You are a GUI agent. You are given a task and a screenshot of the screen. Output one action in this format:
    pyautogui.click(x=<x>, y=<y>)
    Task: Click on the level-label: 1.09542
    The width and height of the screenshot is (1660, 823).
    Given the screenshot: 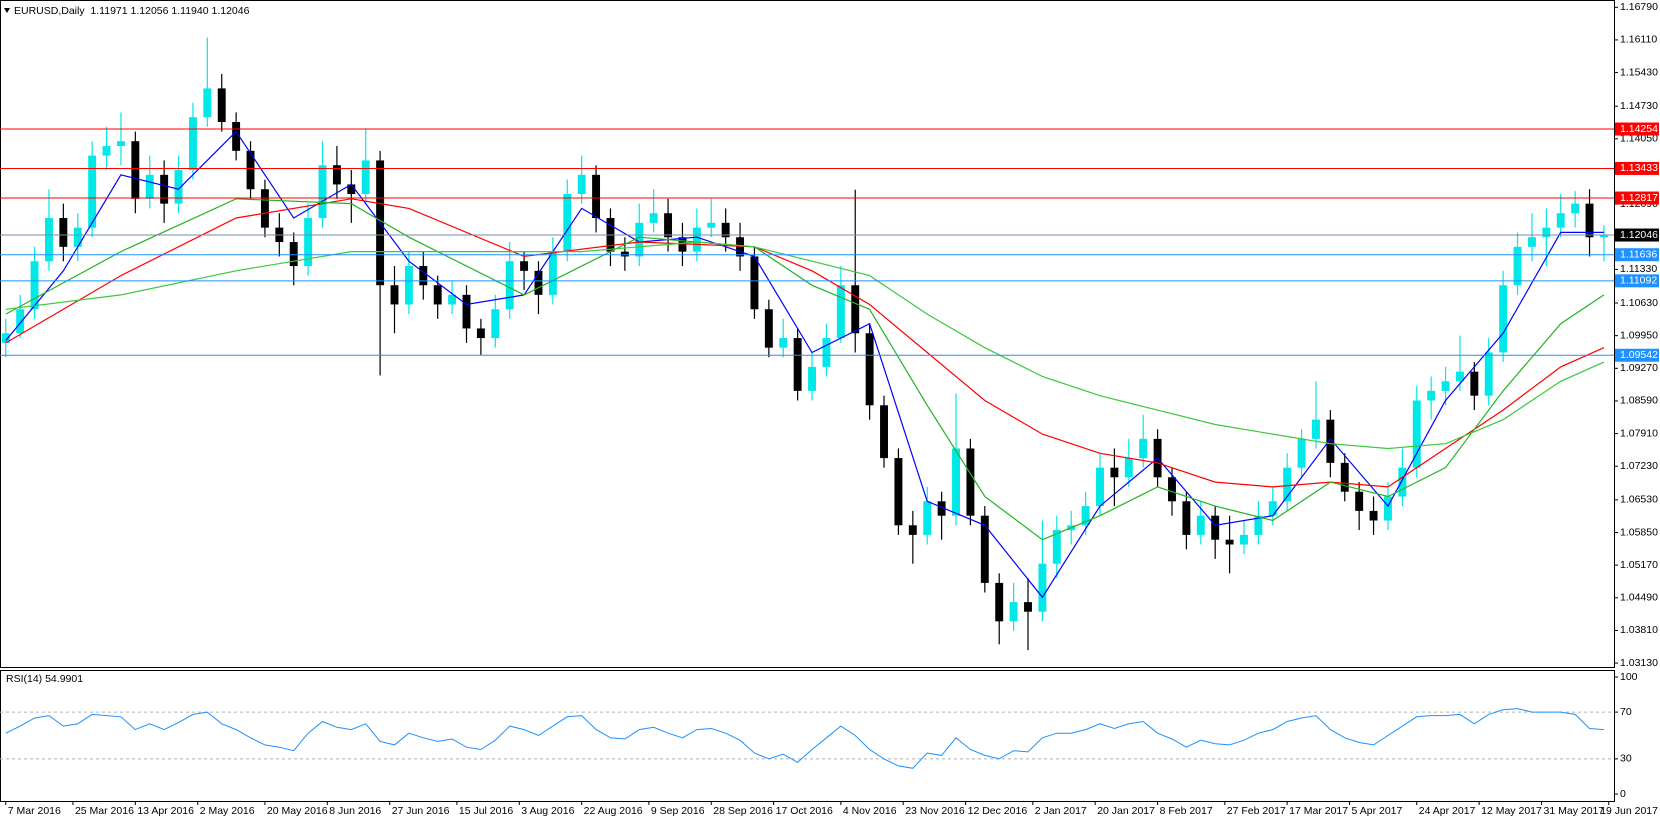 What is the action you would take?
    pyautogui.click(x=1639, y=355)
    